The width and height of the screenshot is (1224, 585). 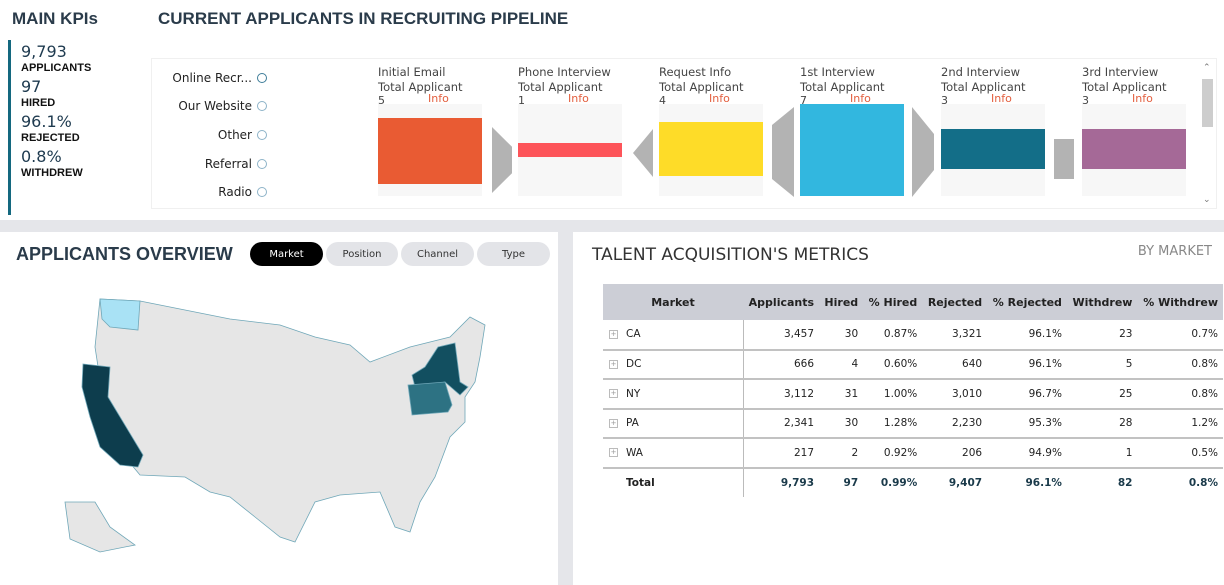 I want to click on market-cell: + PA, so click(x=673, y=423).